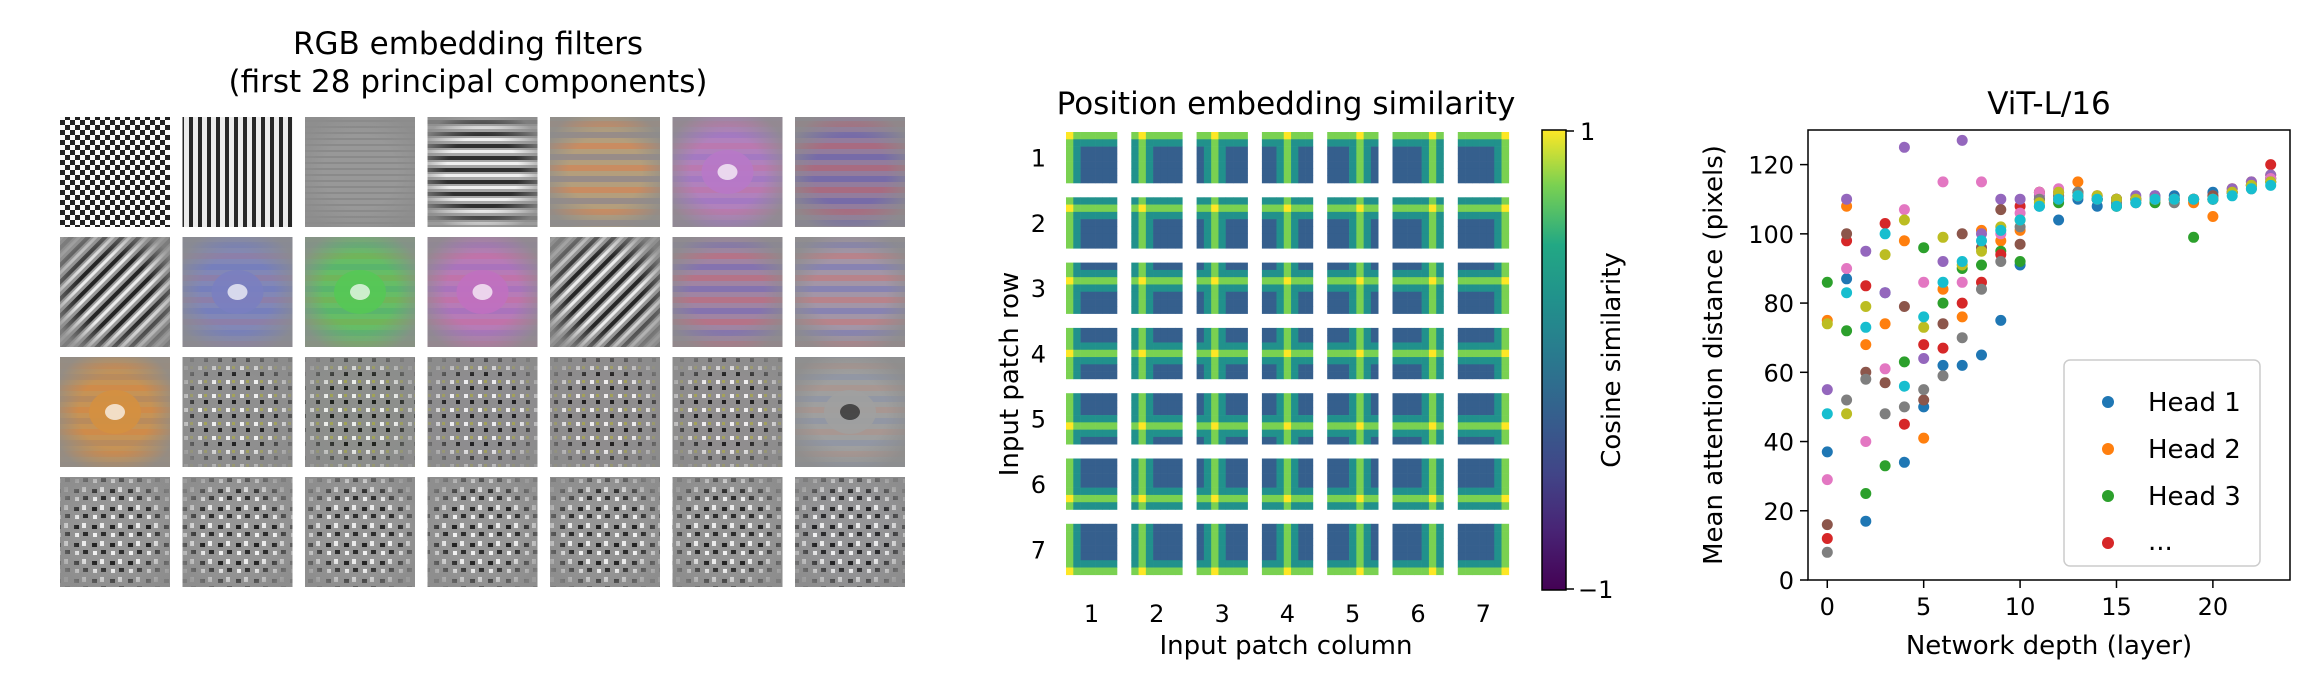 The image size is (2304, 684). What do you see at coordinates (1092, 288) in the screenshot?
I see `similarity-tile-r3-c1` at bounding box center [1092, 288].